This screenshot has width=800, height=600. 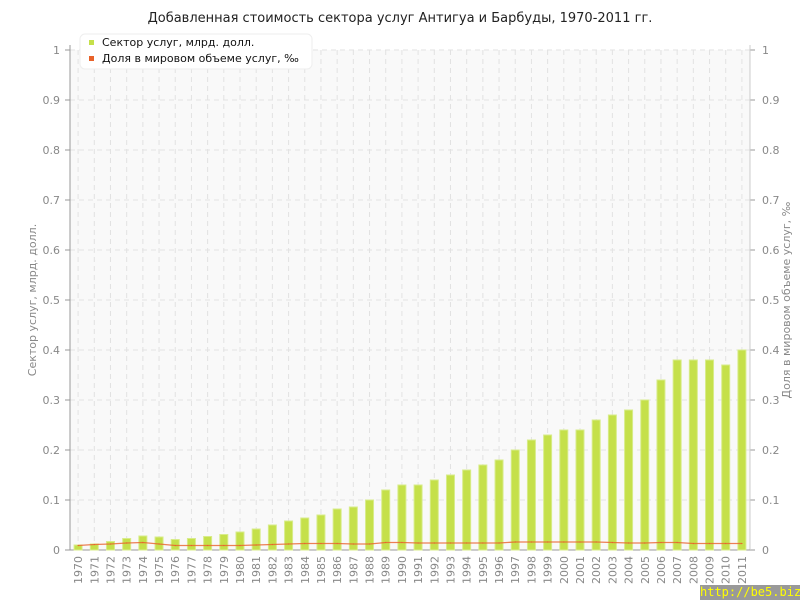 What do you see at coordinates (52, 150) in the screenshot?
I see `y-tick-label: 0.8` at bounding box center [52, 150].